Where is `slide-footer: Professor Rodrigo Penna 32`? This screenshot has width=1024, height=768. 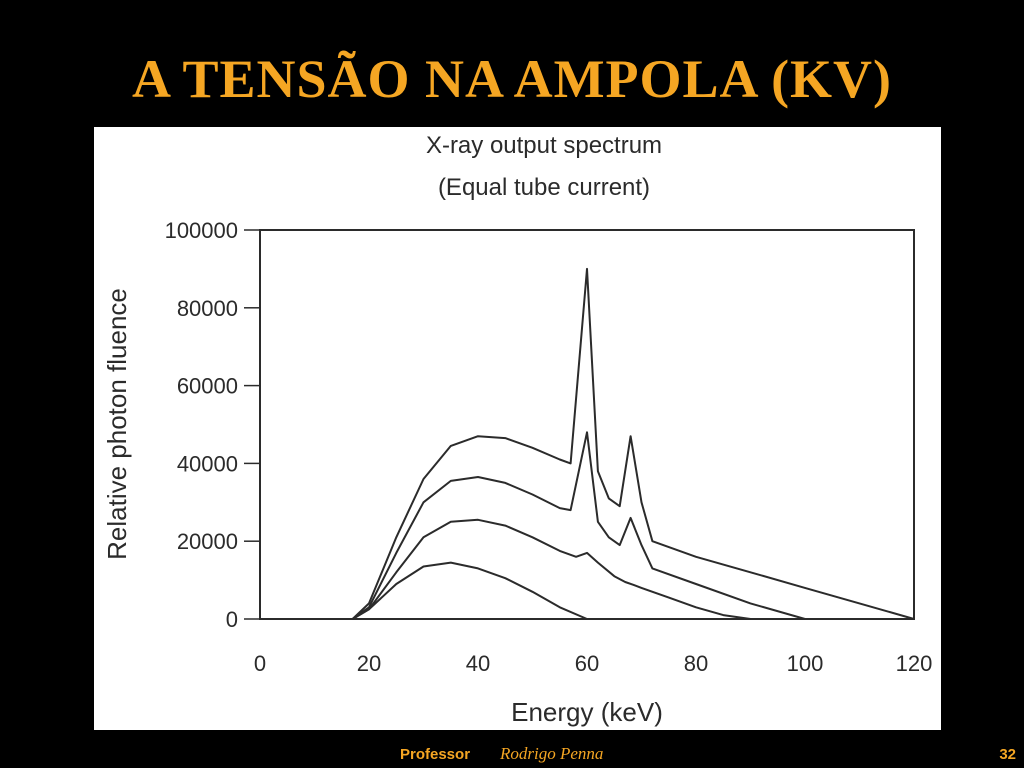
slide-footer: Professor Rodrigo Penna 32 is located at coordinates (512, 756).